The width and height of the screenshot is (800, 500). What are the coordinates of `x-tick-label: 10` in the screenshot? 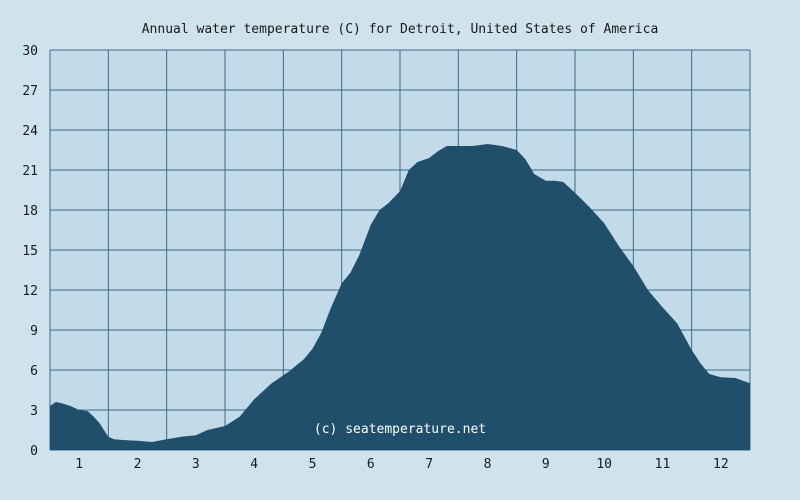 It's located at (604, 464).